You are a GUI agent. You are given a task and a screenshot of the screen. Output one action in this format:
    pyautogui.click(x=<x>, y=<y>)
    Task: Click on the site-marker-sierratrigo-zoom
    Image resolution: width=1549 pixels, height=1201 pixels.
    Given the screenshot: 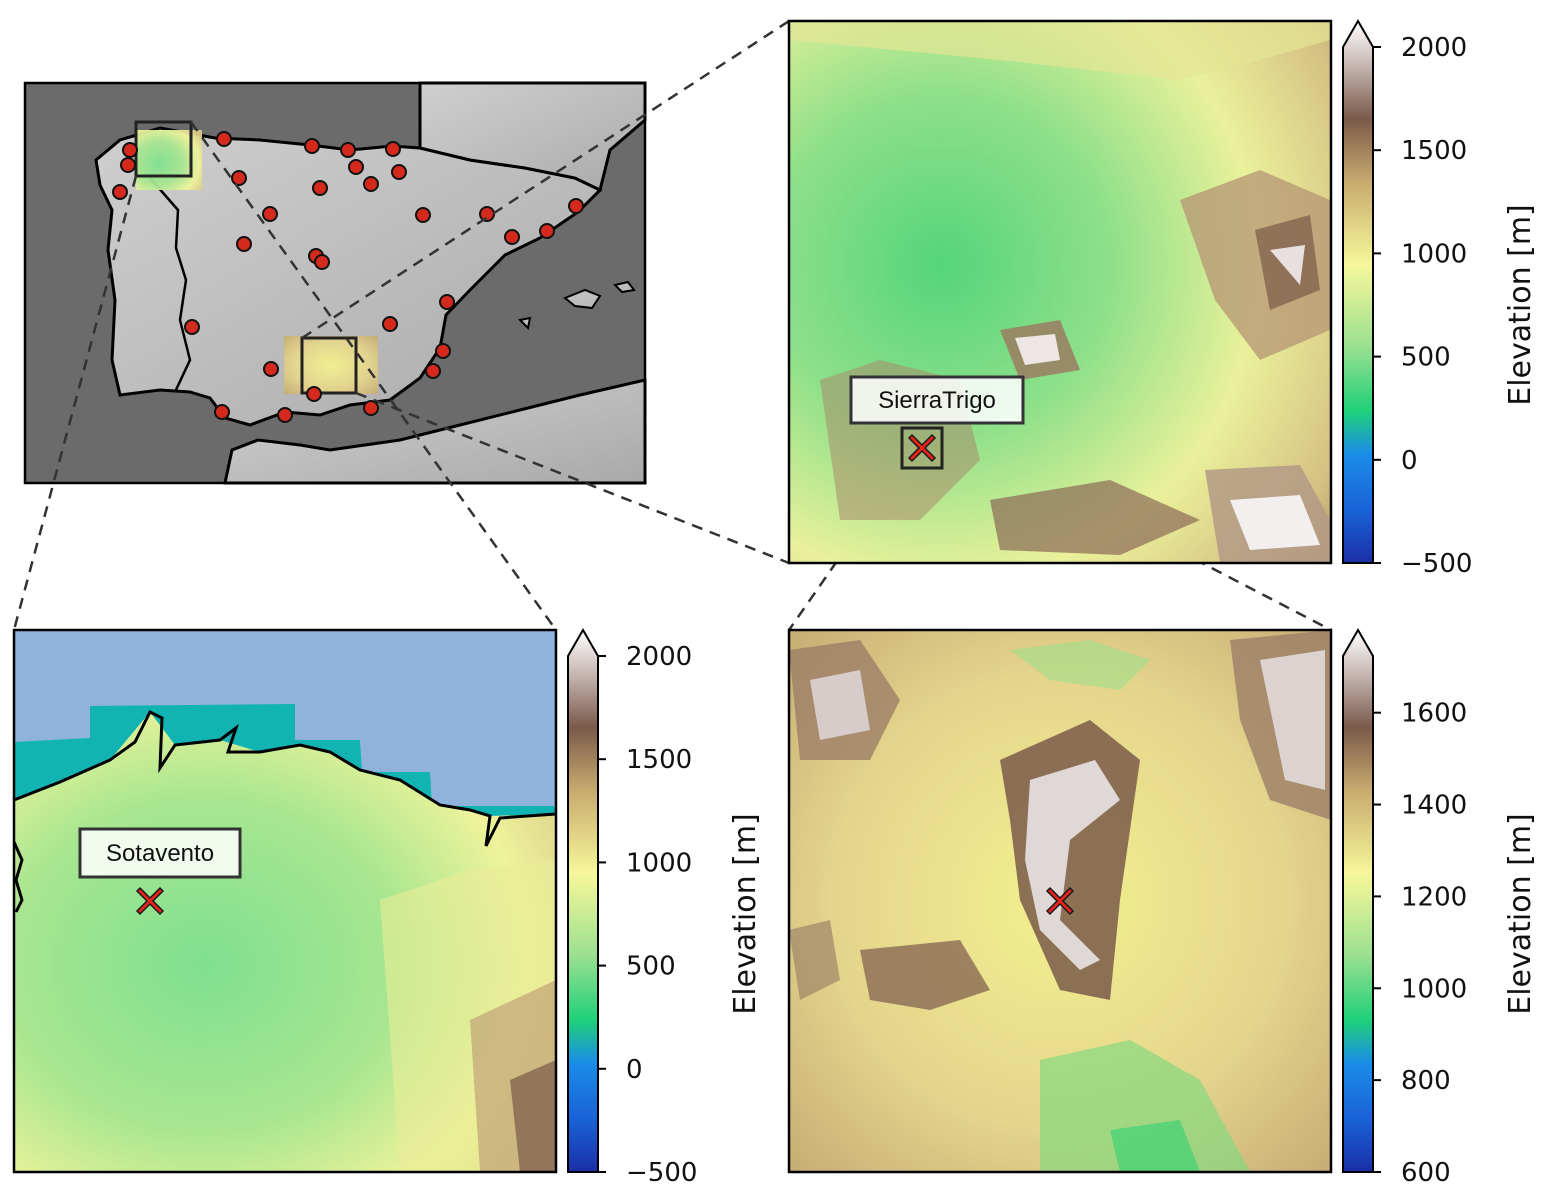 What is the action you would take?
    pyautogui.click(x=1060, y=901)
    